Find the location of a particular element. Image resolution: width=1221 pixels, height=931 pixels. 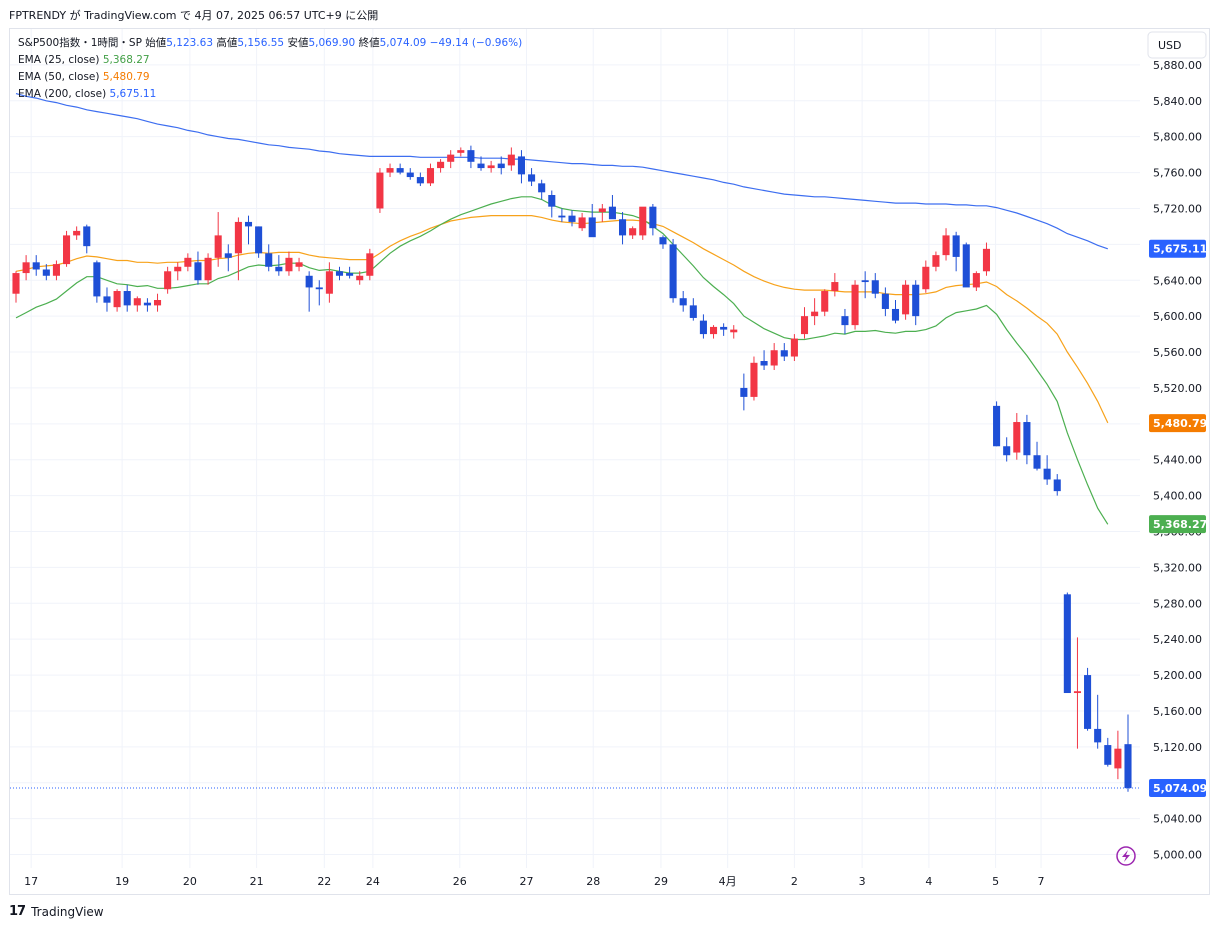

y-tick-label: 5,840.00 is located at coordinates (1177, 101).